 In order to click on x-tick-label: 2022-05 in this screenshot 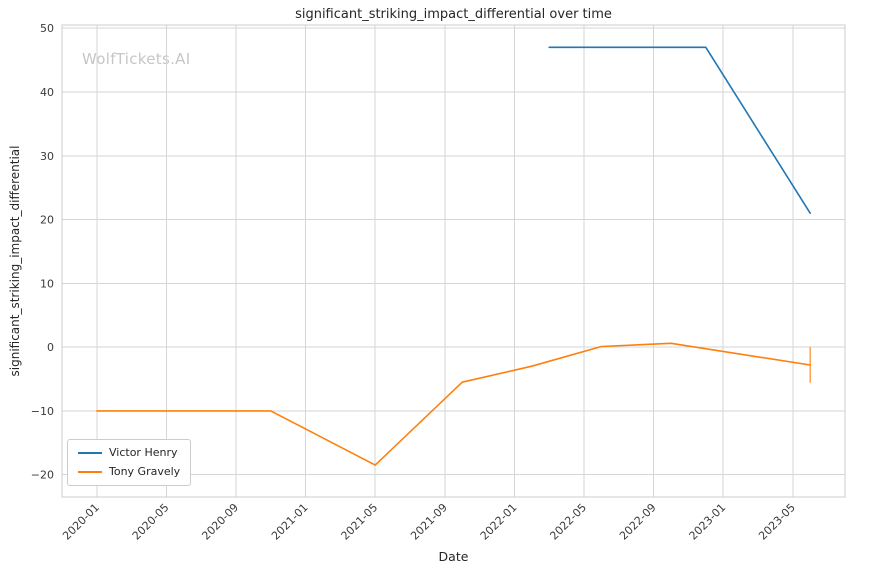, I will do `click(568, 522)`.